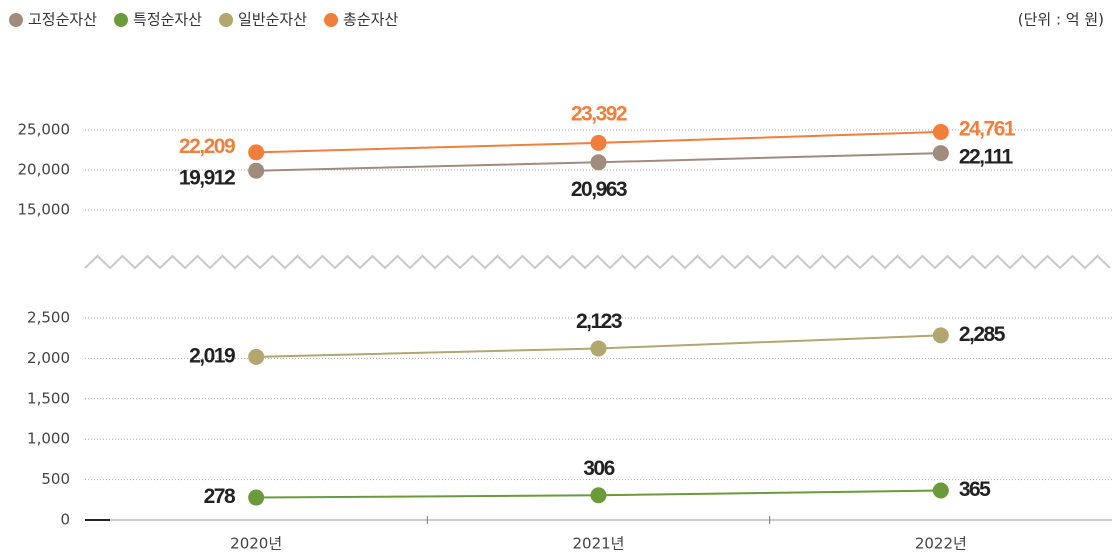 The width and height of the screenshot is (1112, 554). I want to click on y-tick-label: 25,000, so click(44, 130).